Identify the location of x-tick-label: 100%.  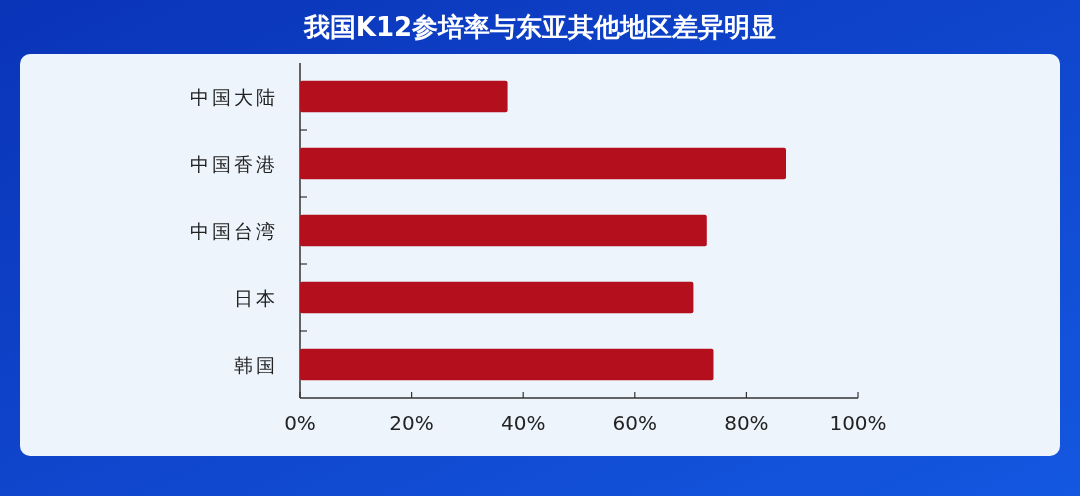
(858, 423).